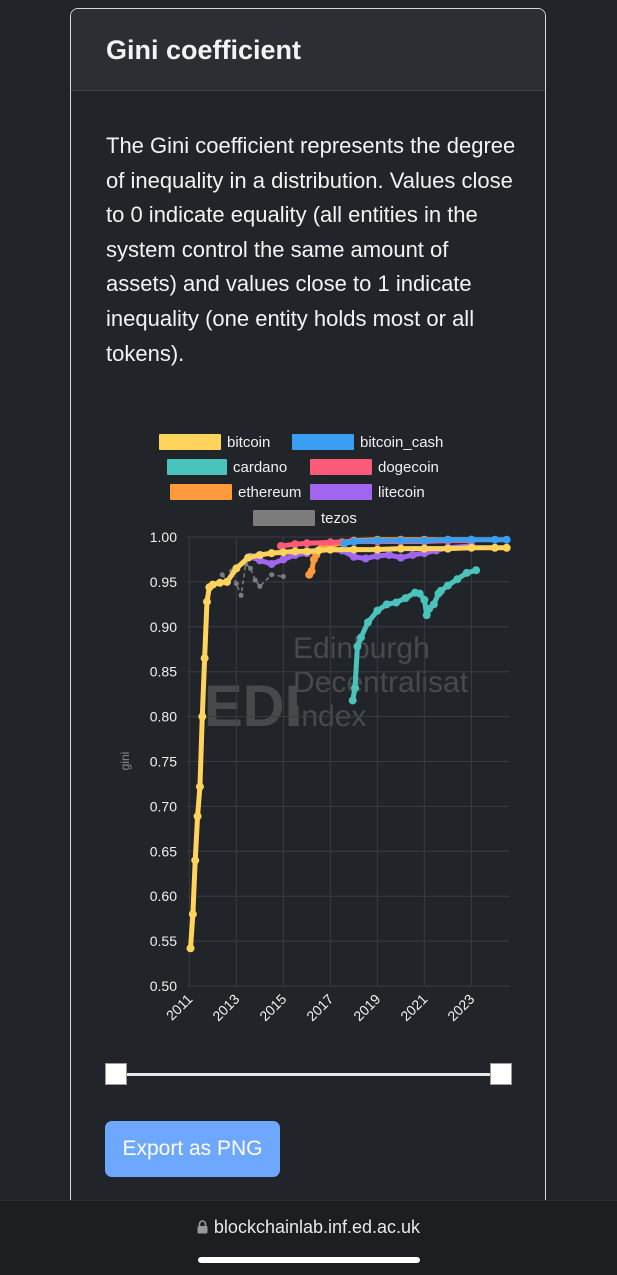  What do you see at coordinates (163, 717) in the screenshot?
I see `y-tick-label: 0.80` at bounding box center [163, 717].